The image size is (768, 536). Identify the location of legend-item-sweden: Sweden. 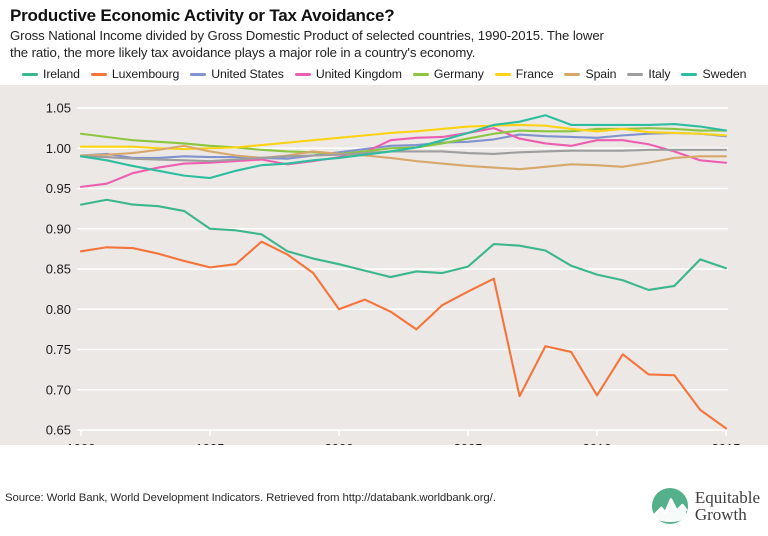
(713, 74).